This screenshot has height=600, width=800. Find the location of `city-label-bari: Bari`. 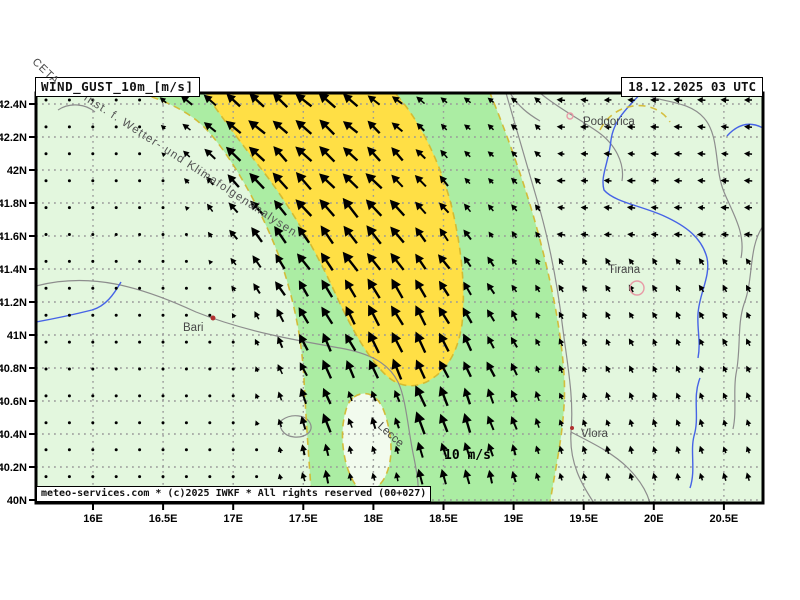

city-label-bari: Bari is located at coordinates (193, 328).